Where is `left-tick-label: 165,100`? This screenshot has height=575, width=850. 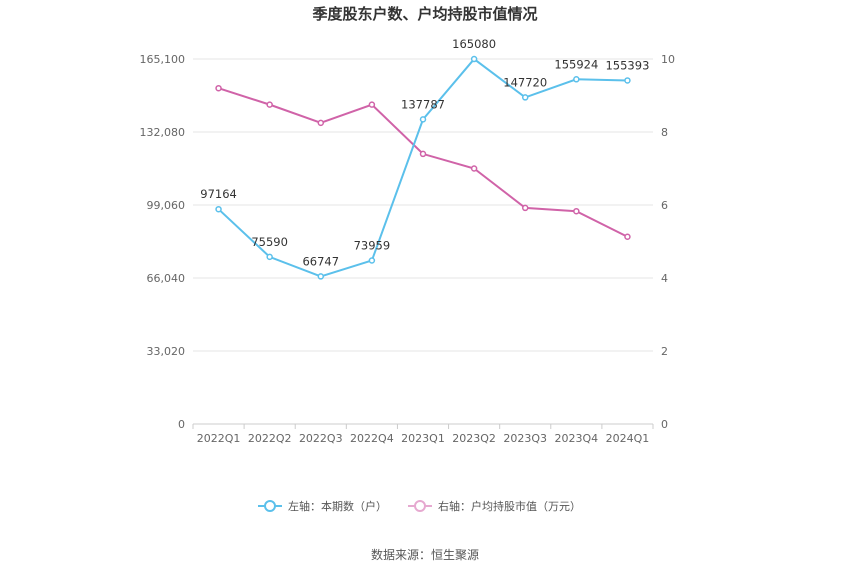
left-tick-label: 165,100 is located at coordinates (163, 59).